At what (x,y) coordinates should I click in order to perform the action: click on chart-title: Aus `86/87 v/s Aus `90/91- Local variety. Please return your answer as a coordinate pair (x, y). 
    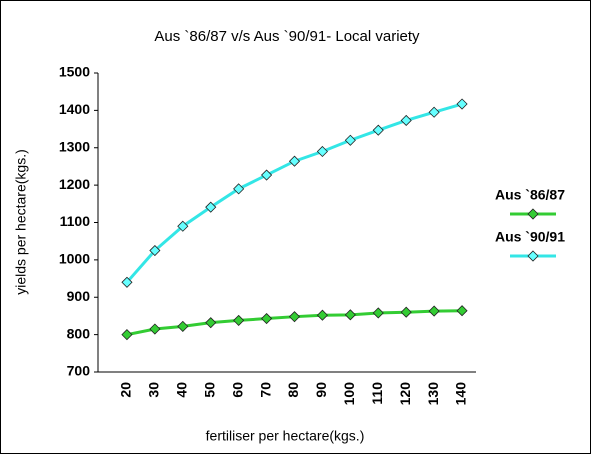
    Looking at the image, I should click on (287, 36).